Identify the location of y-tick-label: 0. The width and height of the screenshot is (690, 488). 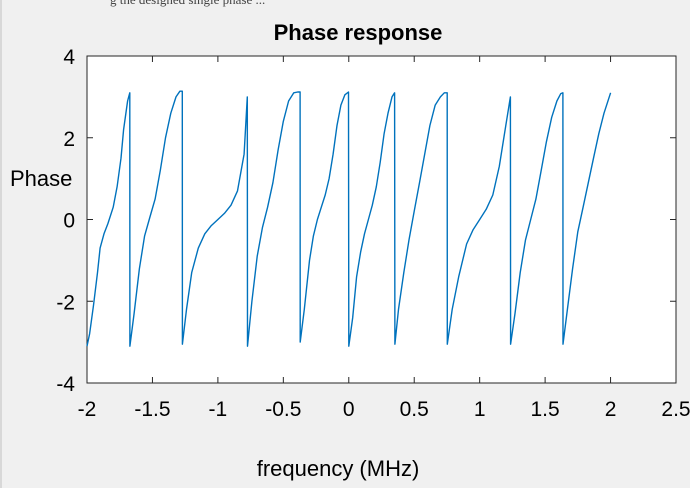
(69, 221).